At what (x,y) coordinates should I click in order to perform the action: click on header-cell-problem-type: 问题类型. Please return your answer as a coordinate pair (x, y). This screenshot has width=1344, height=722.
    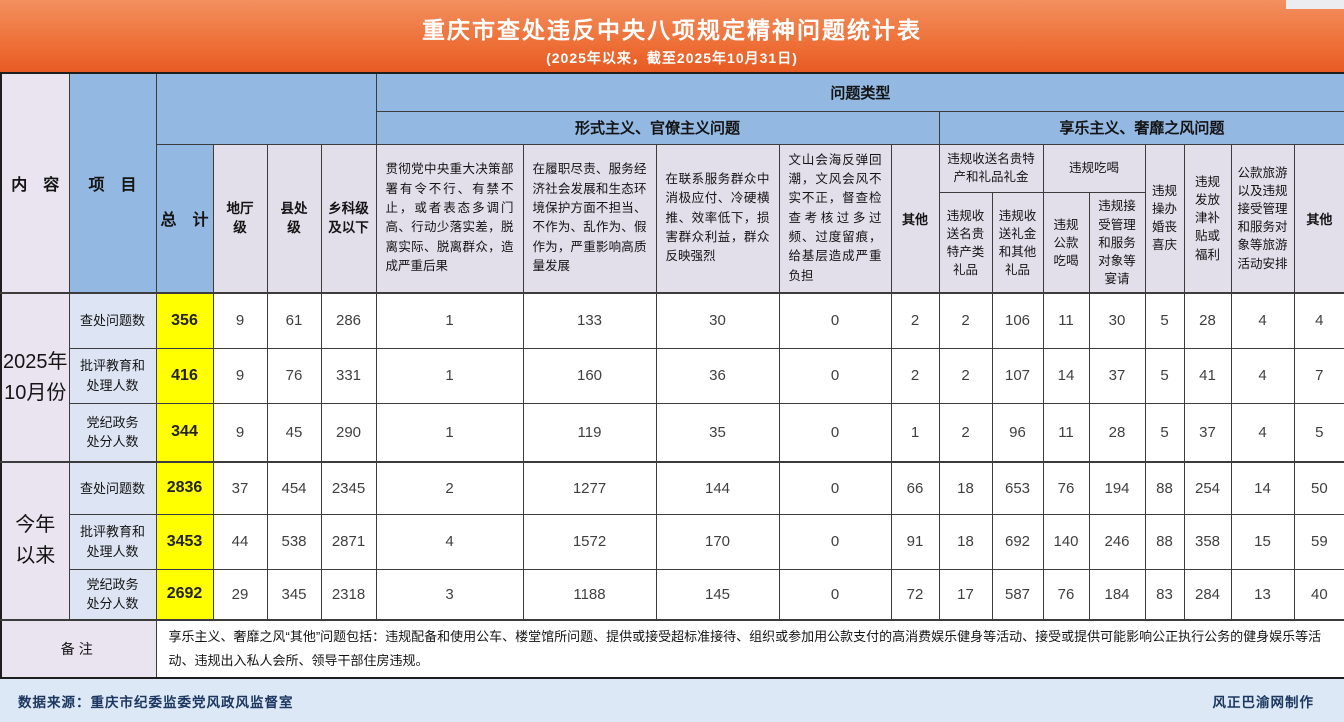
    Looking at the image, I should click on (859, 92).